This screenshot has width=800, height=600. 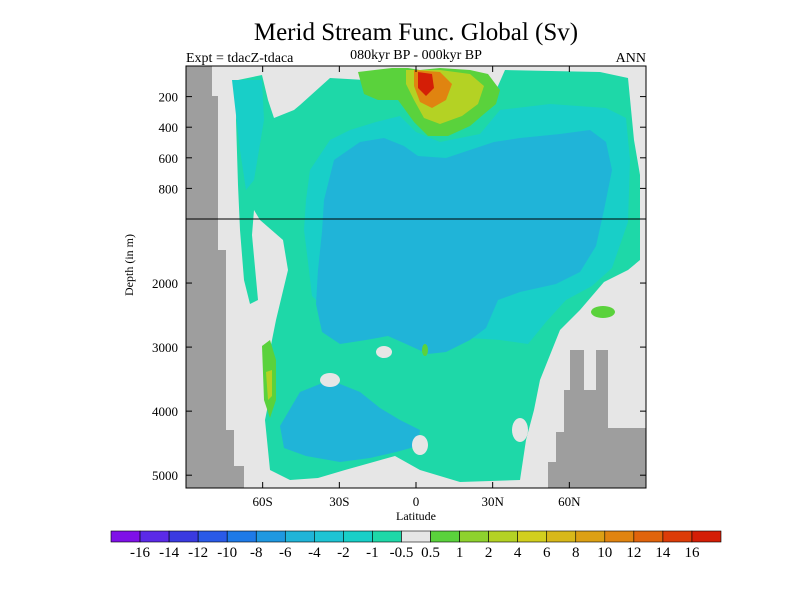 I want to click on x-tick-label: 30S, so click(x=339, y=501).